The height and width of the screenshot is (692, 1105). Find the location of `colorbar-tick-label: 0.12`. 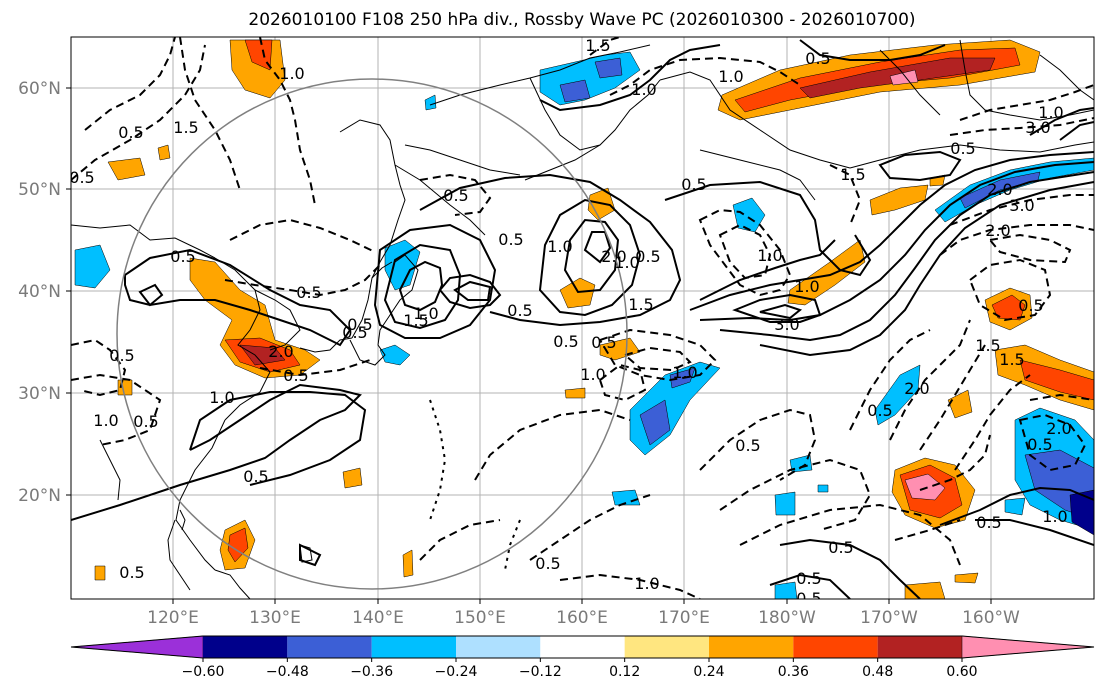

colorbar-tick-label: 0.12 is located at coordinates (624, 672).